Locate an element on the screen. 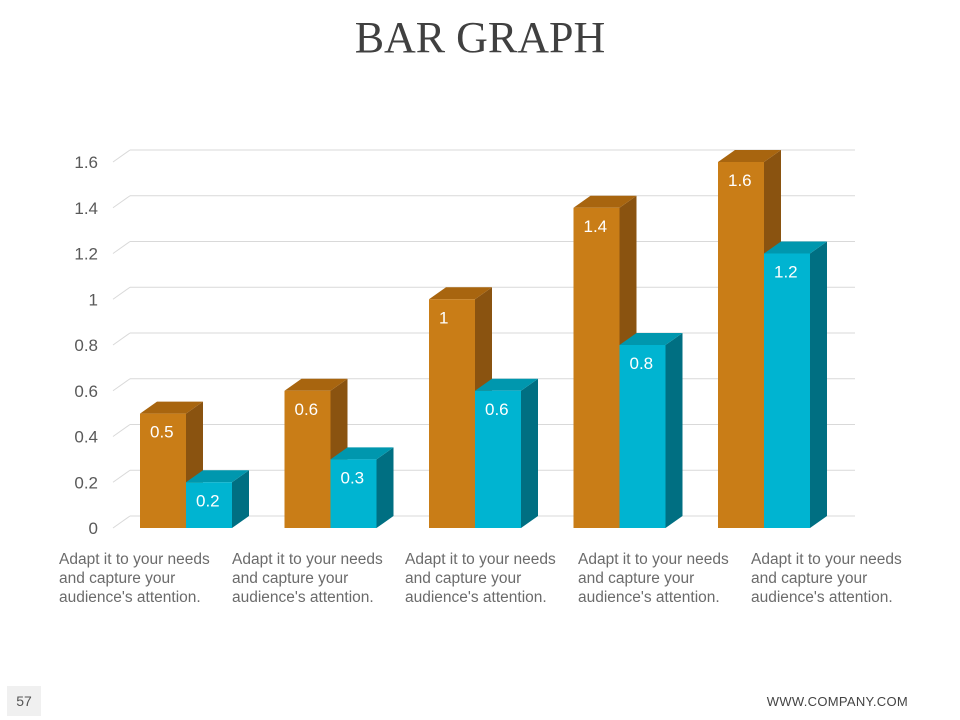 The height and width of the screenshot is (720, 960). data-label: 0.2 is located at coordinates (208, 500).